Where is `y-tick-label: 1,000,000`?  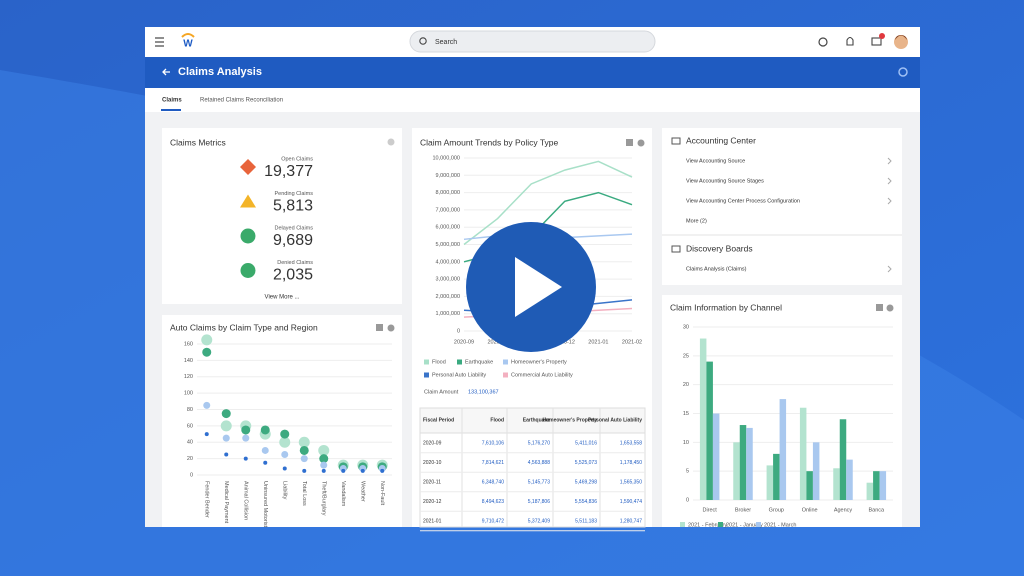
y-tick-label: 1,000,000 is located at coordinates (448, 314).